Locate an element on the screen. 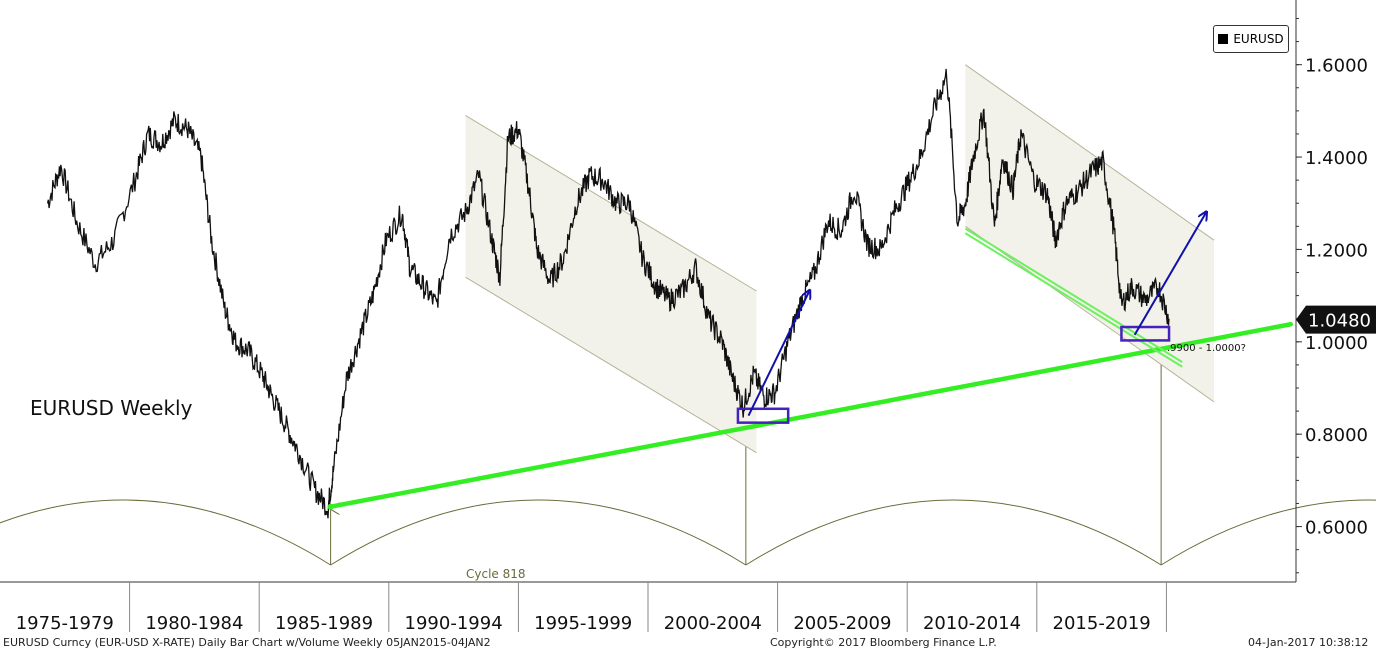 The height and width of the screenshot is (653, 1376). cycle-arc-path is located at coordinates (688, 532).